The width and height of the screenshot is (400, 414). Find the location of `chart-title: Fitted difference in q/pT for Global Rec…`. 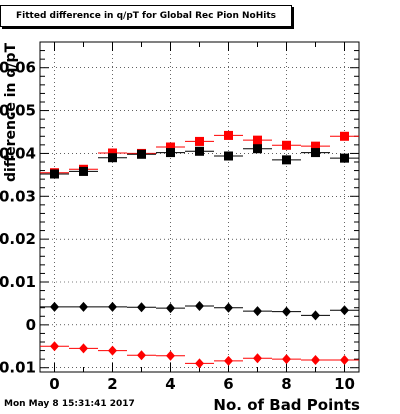

chart-title: Fitted difference in q/pT for Global Rec… is located at coordinates (146, 16).